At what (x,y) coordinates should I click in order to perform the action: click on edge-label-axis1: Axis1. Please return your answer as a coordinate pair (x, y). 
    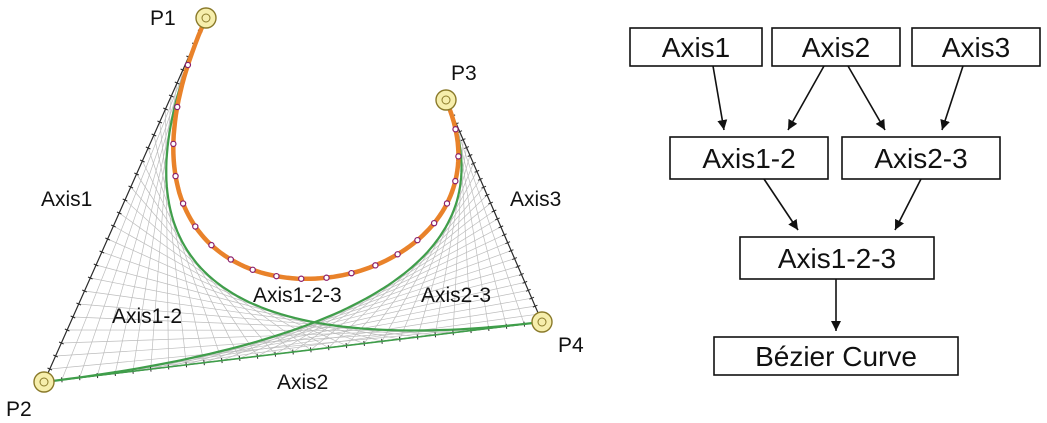
    Looking at the image, I should click on (66, 199).